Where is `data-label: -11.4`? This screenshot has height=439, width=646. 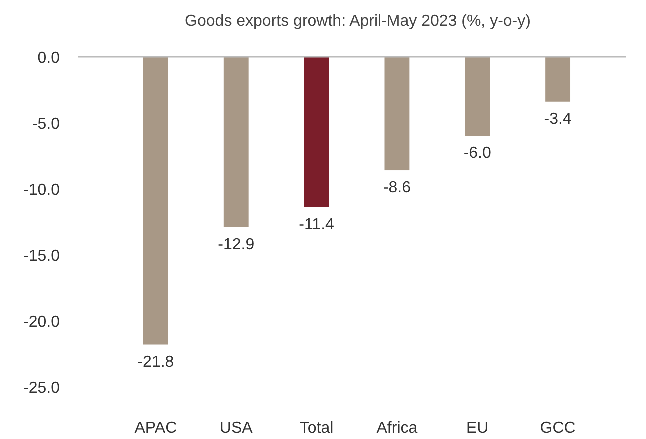 data-label: -11.4 is located at coordinates (317, 225).